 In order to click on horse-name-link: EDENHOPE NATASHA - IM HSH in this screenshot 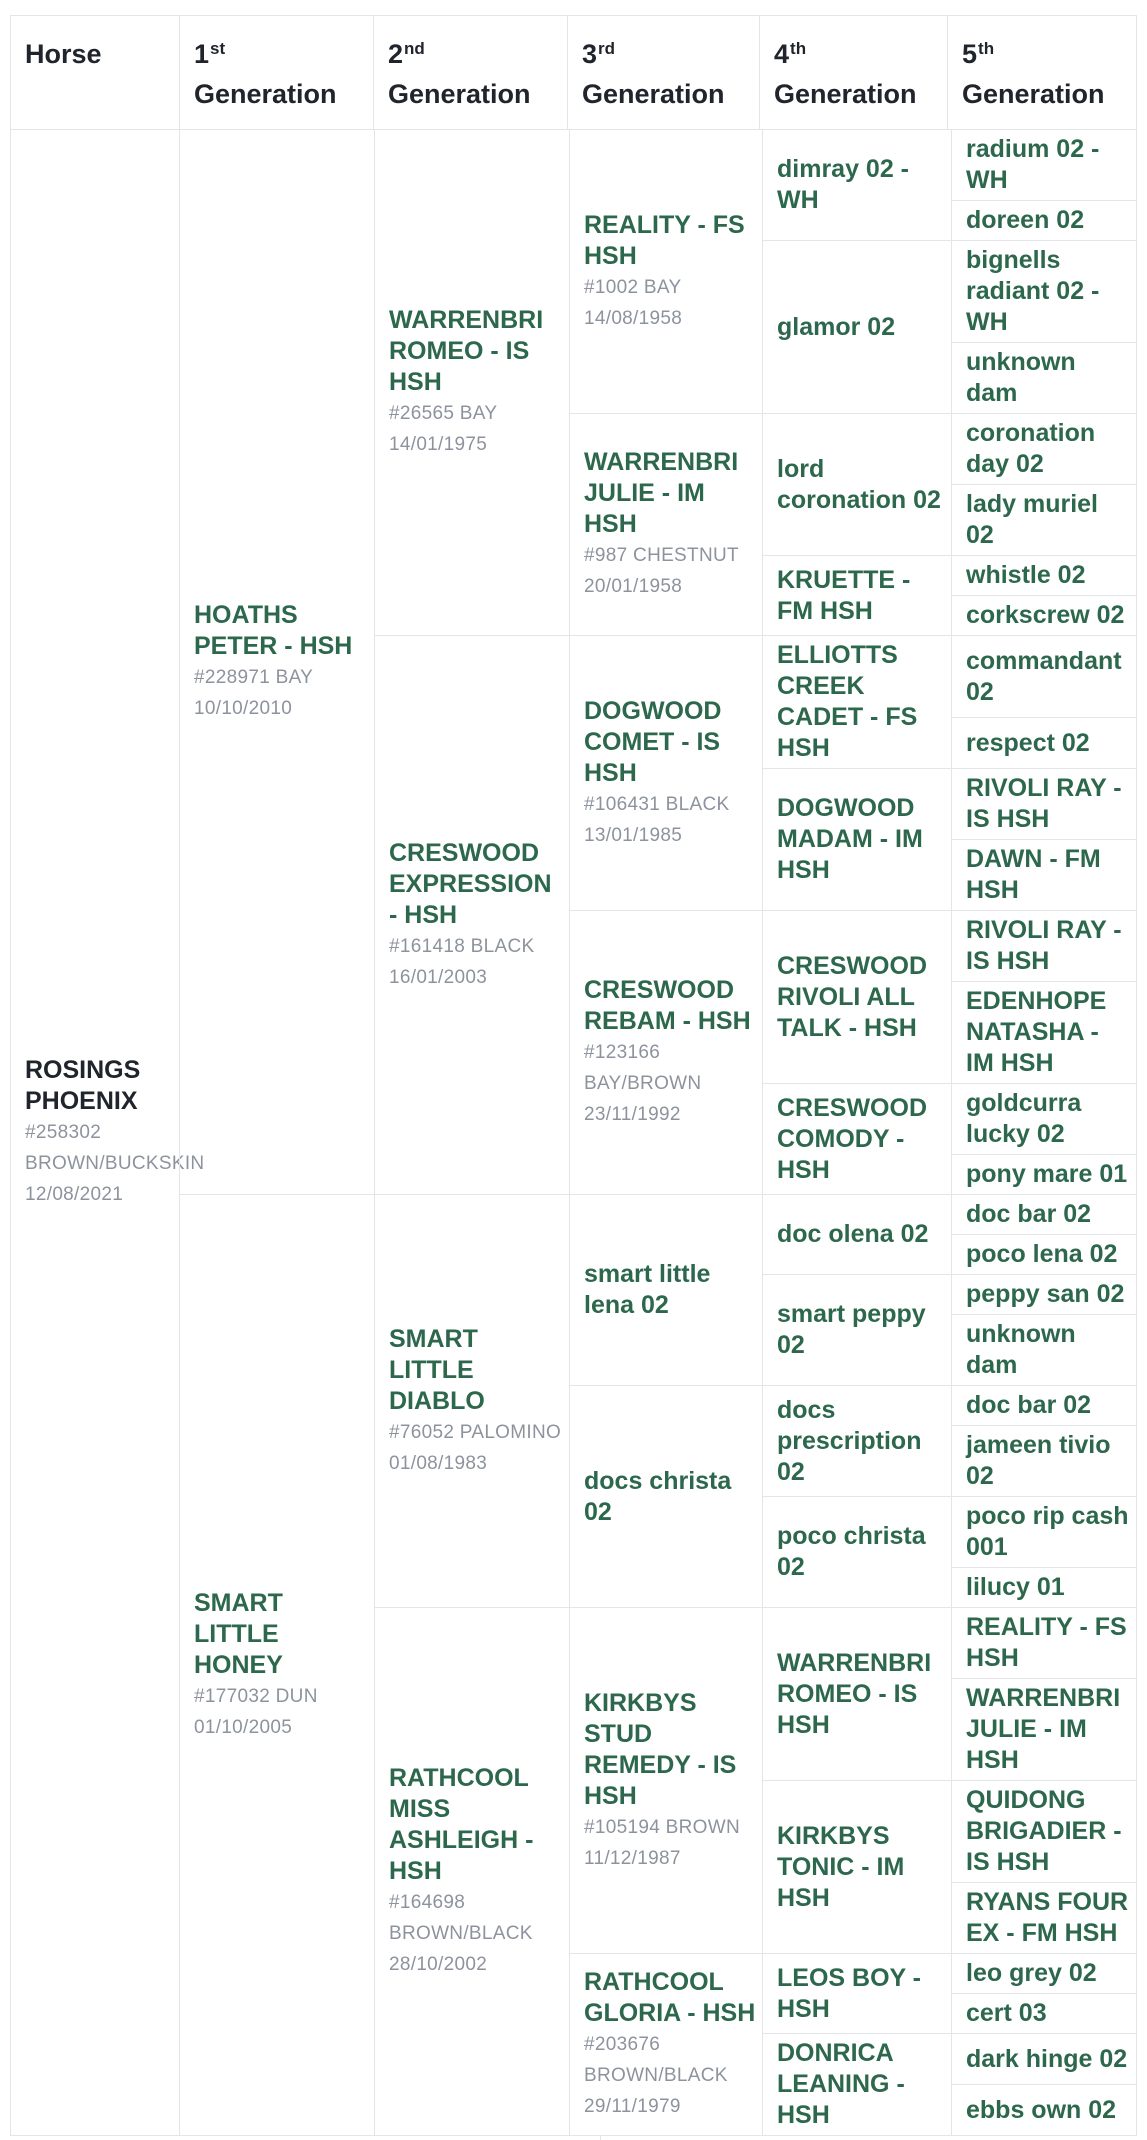, I will do `click(1036, 1032)`.